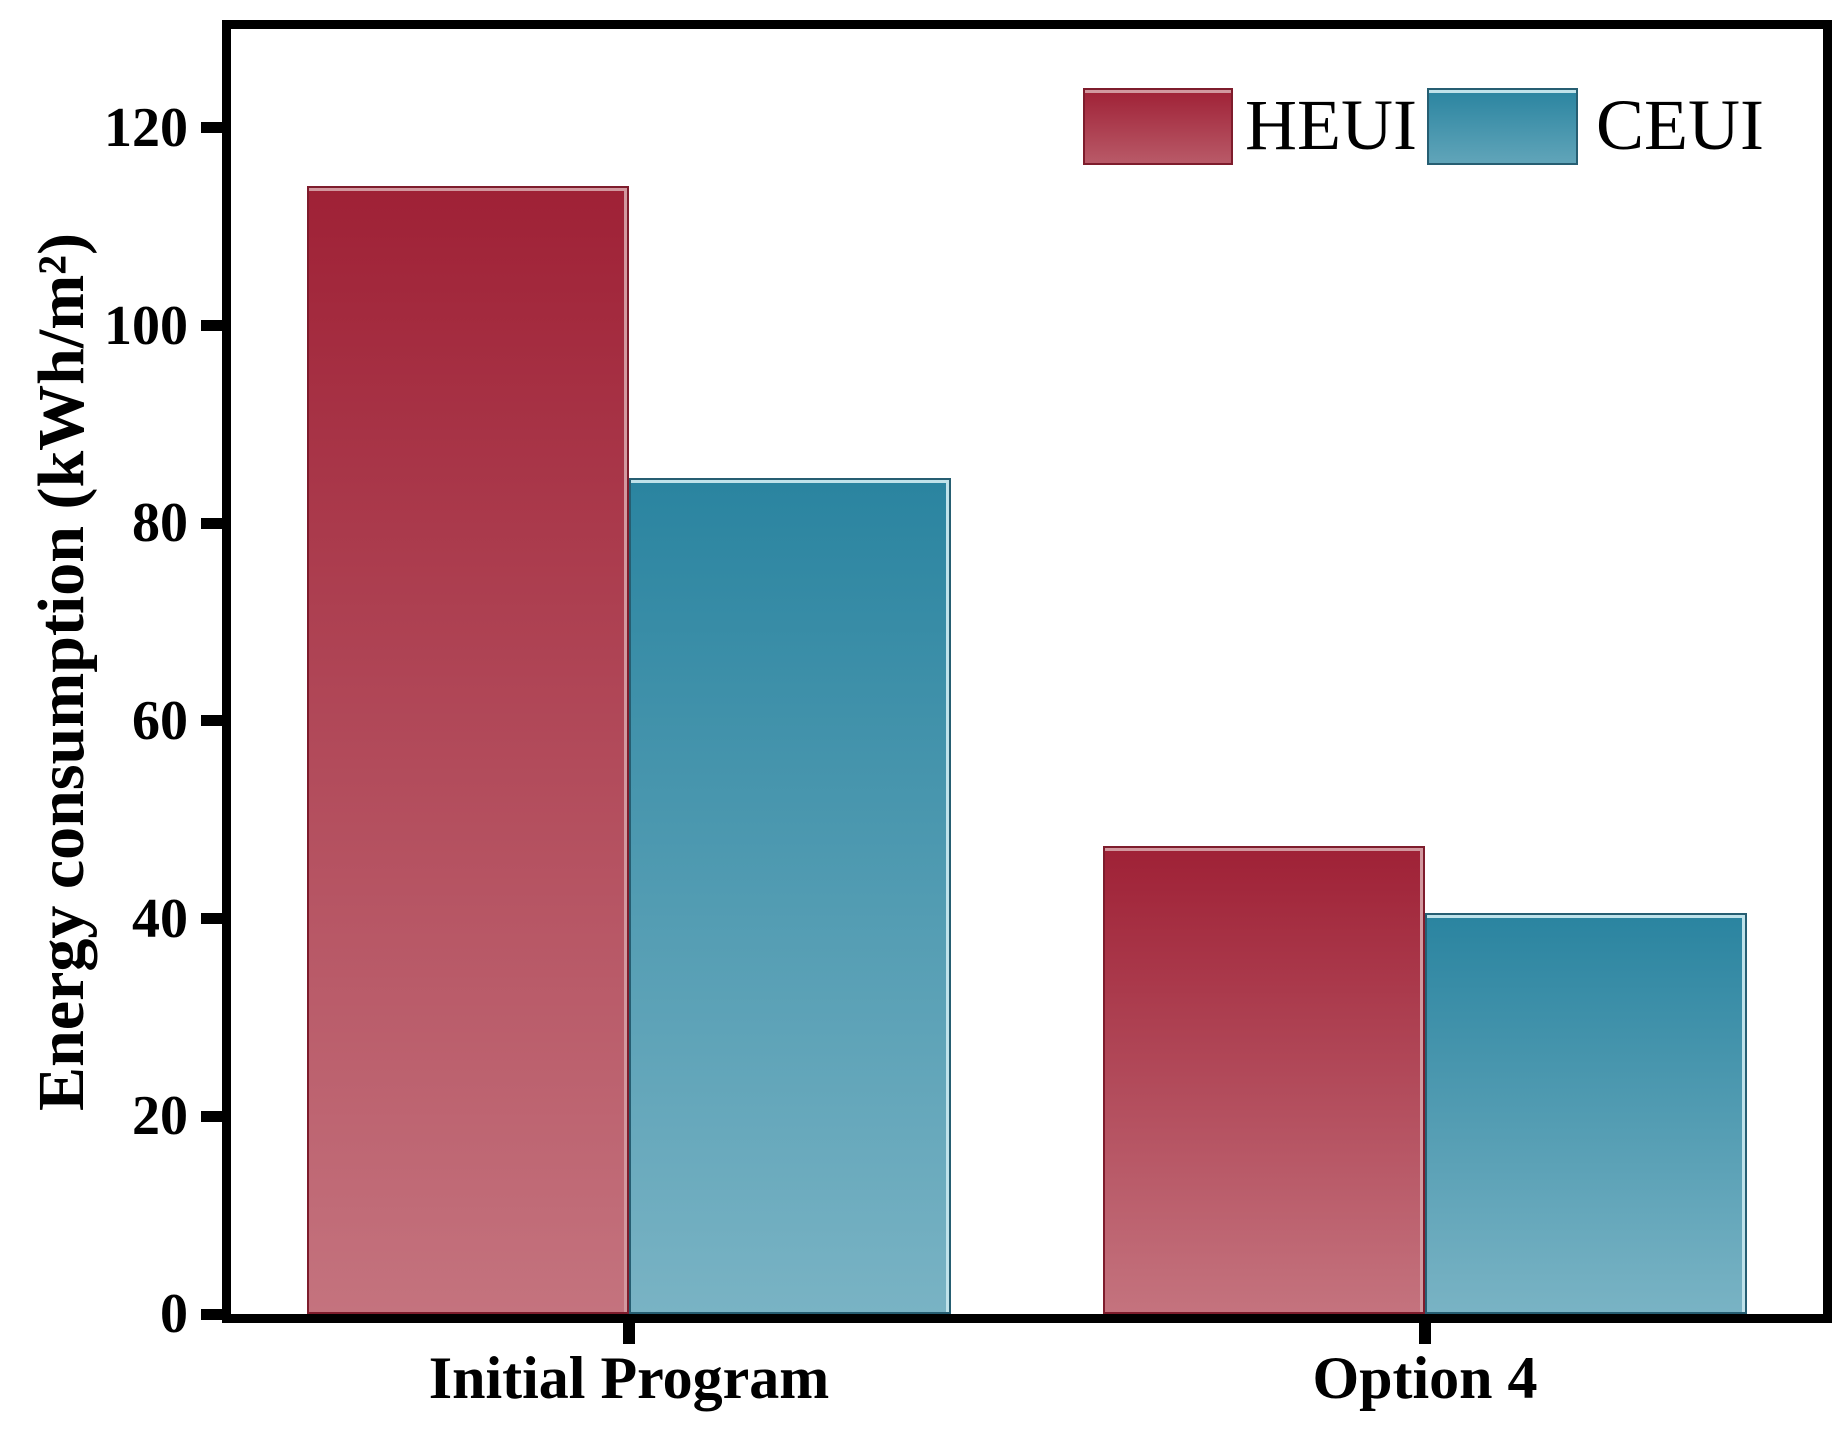  Describe the element at coordinates (1680, 125) in the screenshot. I see `legend-label-ceui: CEUI` at that location.